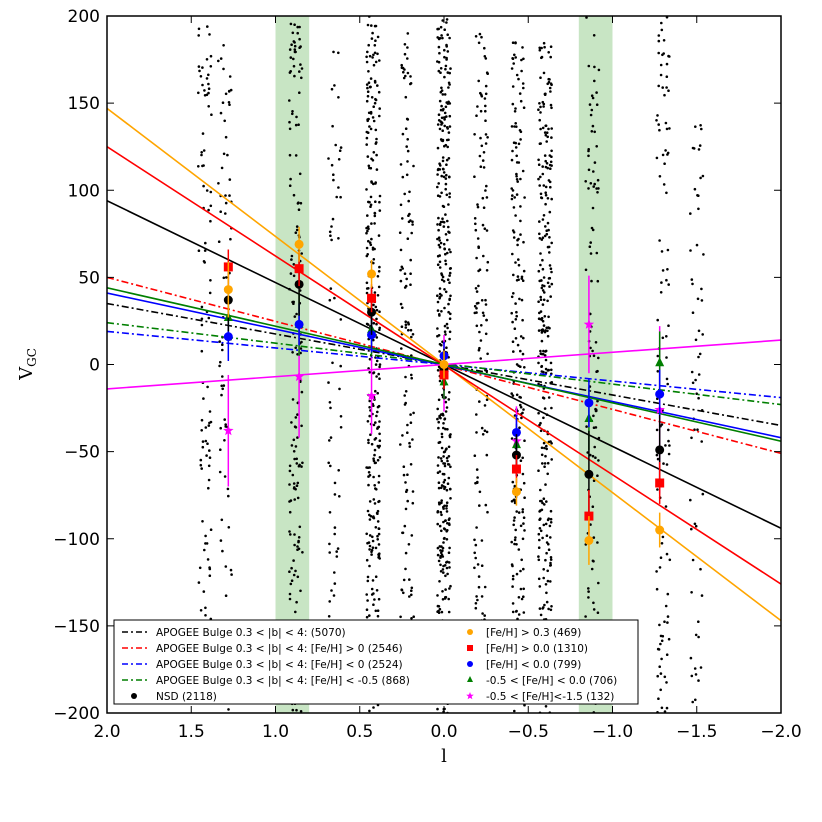 The width and height of the screenshot is (822, 822). I want to click on y-tick-label: −200, so click(76, 714).